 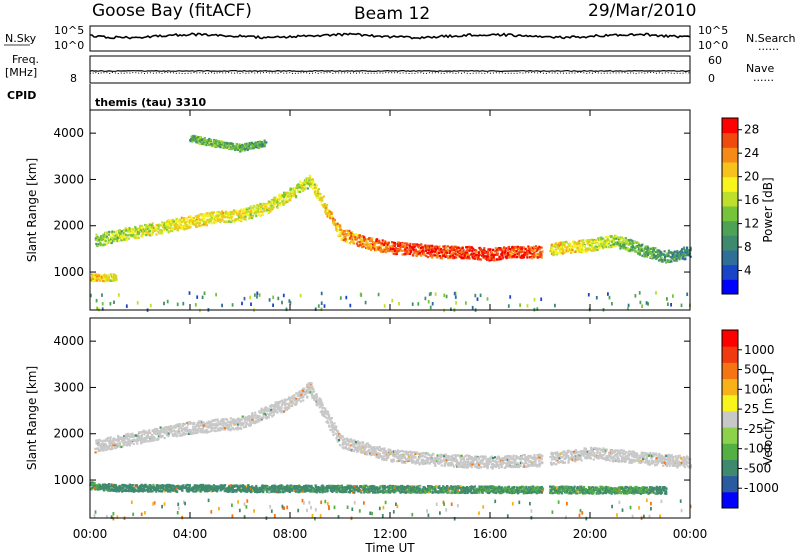 I want to click on nsky-frame, so click(x=390, y=38).